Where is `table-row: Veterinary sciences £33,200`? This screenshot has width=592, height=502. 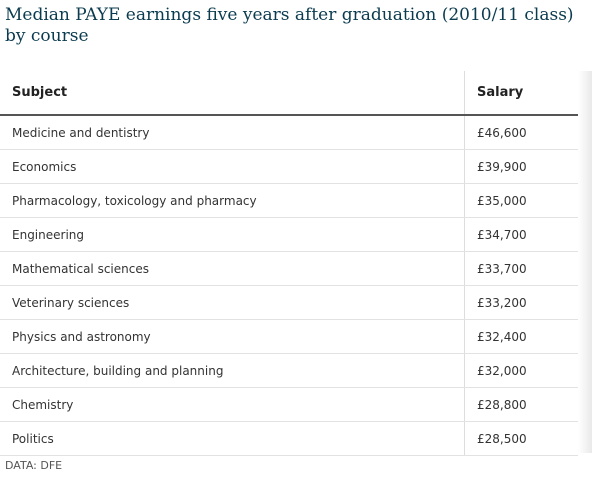 table-row: Veterinary sciences £33,200 is located at coordinates (289, 302).